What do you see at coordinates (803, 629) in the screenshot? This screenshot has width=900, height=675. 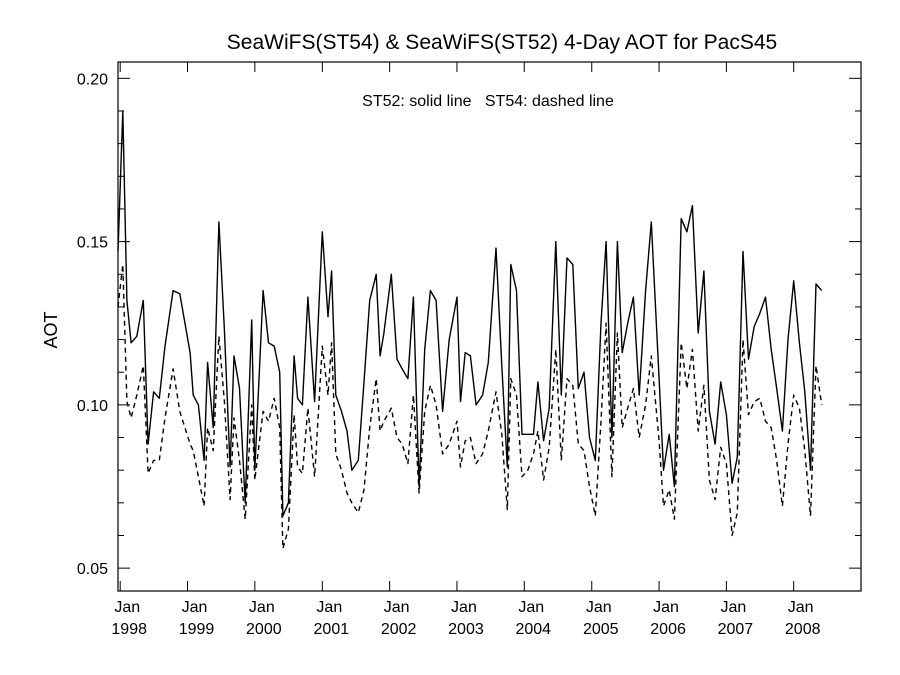 I see `x-tick-year: 2008` at bounding box center [803, 629].